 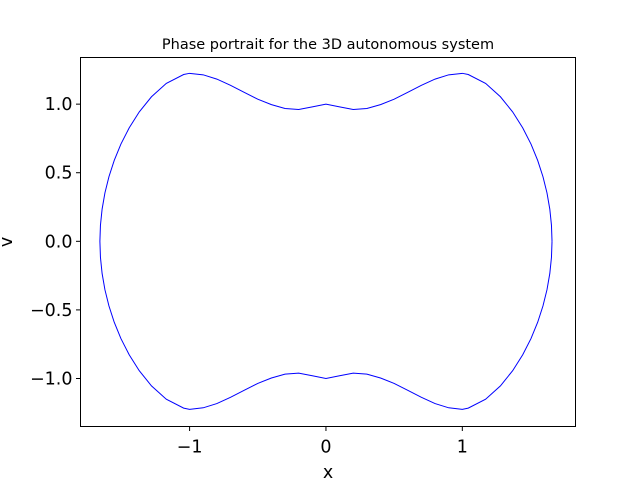 What do you see at coordinates (325, 448) in the screenshot?
I see `x-tick-label: 0` at bounding box center [325, 448].